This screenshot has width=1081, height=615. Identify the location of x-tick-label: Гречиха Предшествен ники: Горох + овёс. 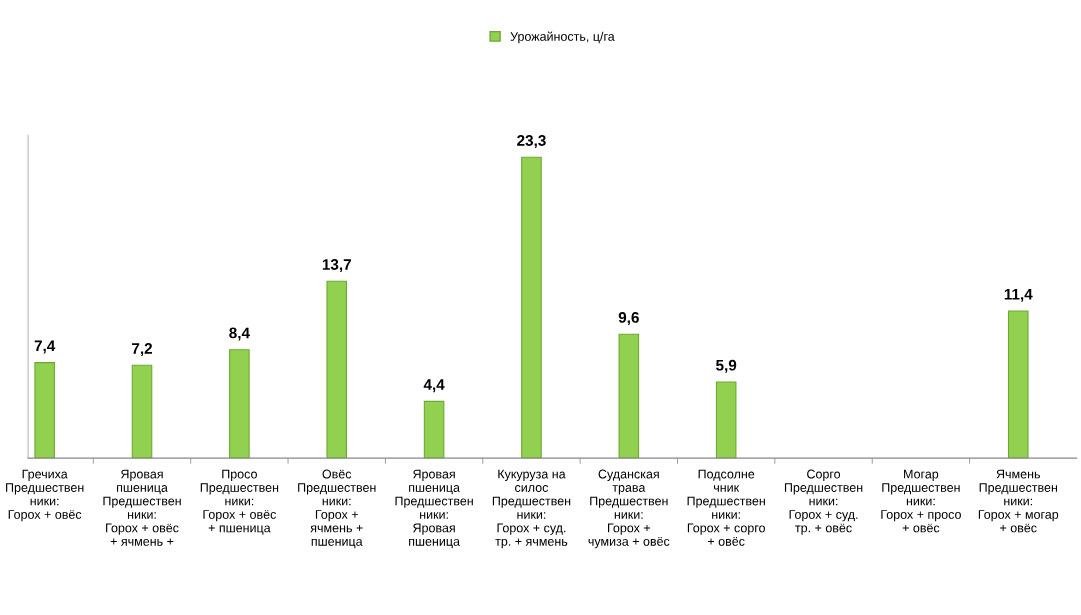
(45, 495).